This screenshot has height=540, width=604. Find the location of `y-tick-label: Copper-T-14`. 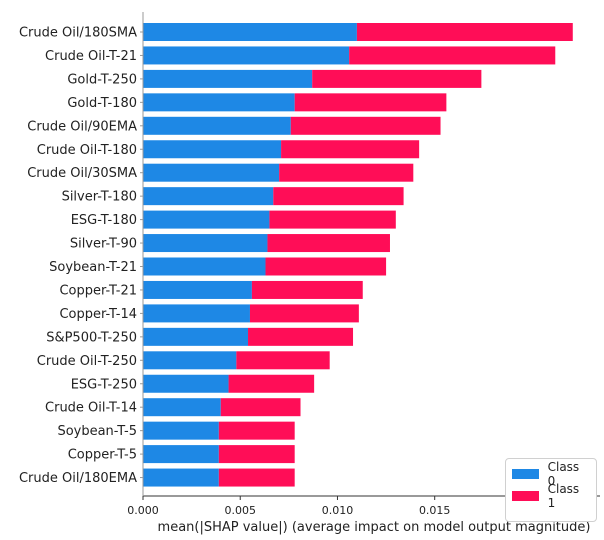

y-tick-label: Copper-T-14 is located at coordinates (98, 314).